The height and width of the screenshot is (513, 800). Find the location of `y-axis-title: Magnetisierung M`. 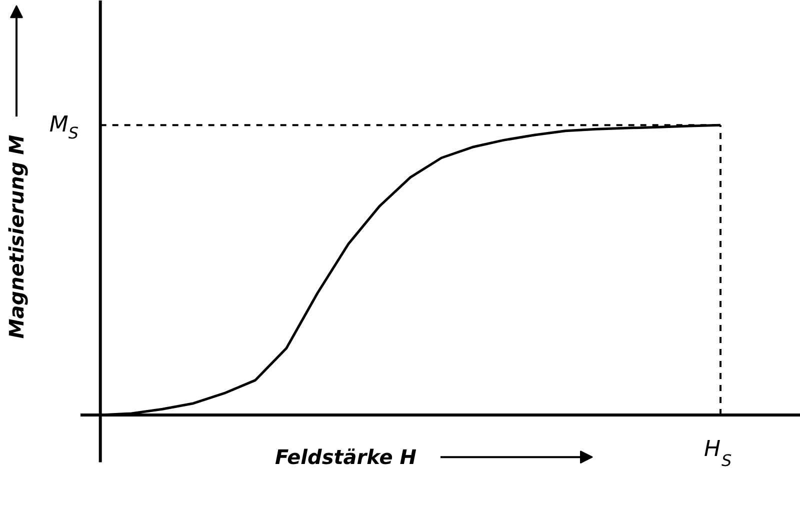

y-axis-title: Magnetisierung M is located at coordinates (16, 236).